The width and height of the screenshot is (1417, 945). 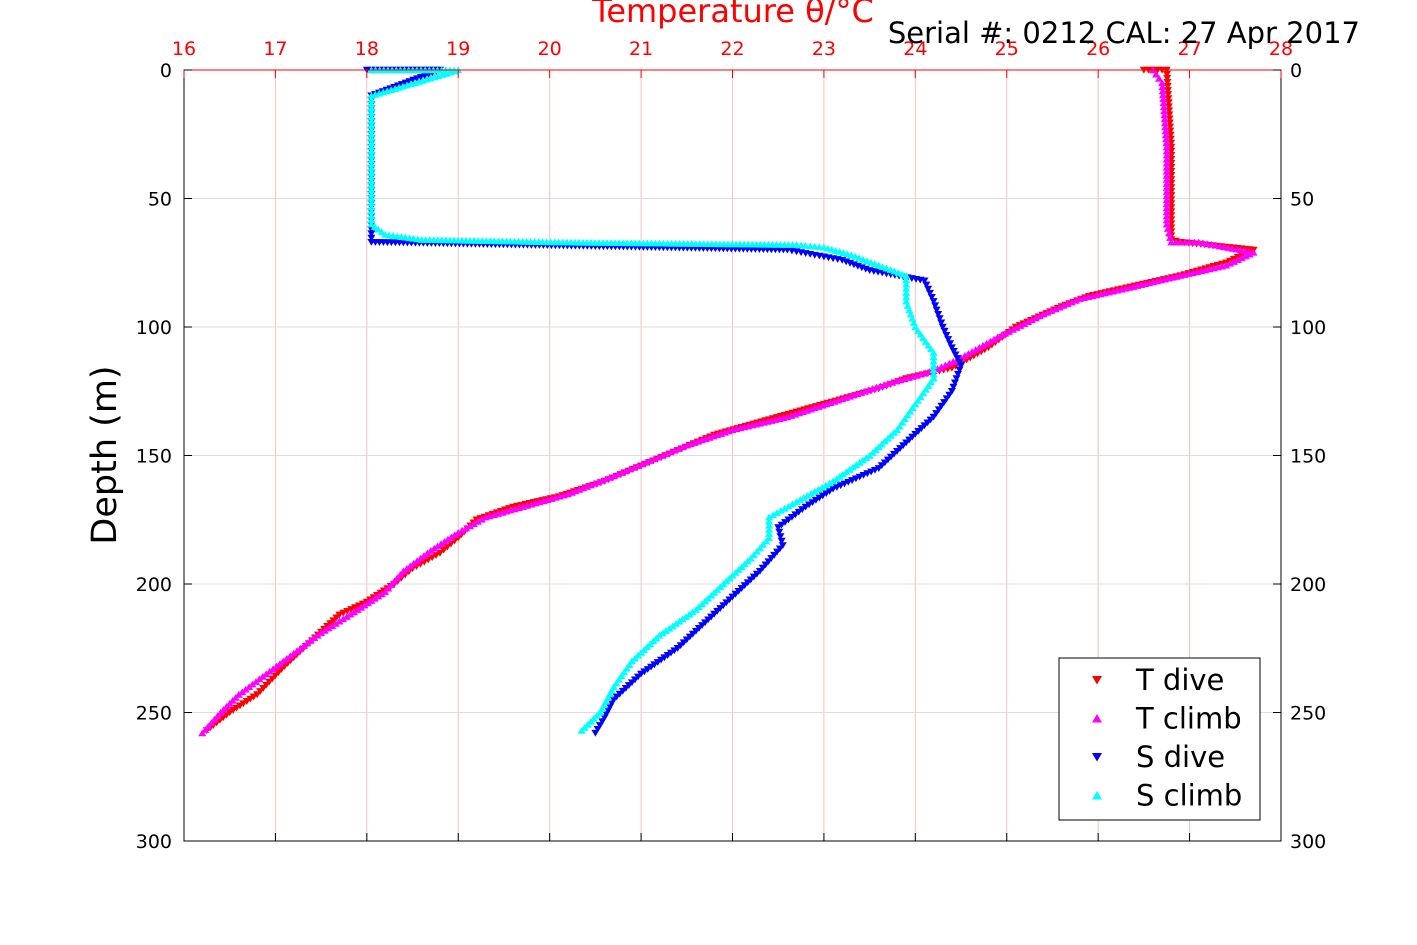 What do you see at coordinates (824, 49) in the screenshot?
I see `x-tick-label: 23` at bounding box center [824, 49].